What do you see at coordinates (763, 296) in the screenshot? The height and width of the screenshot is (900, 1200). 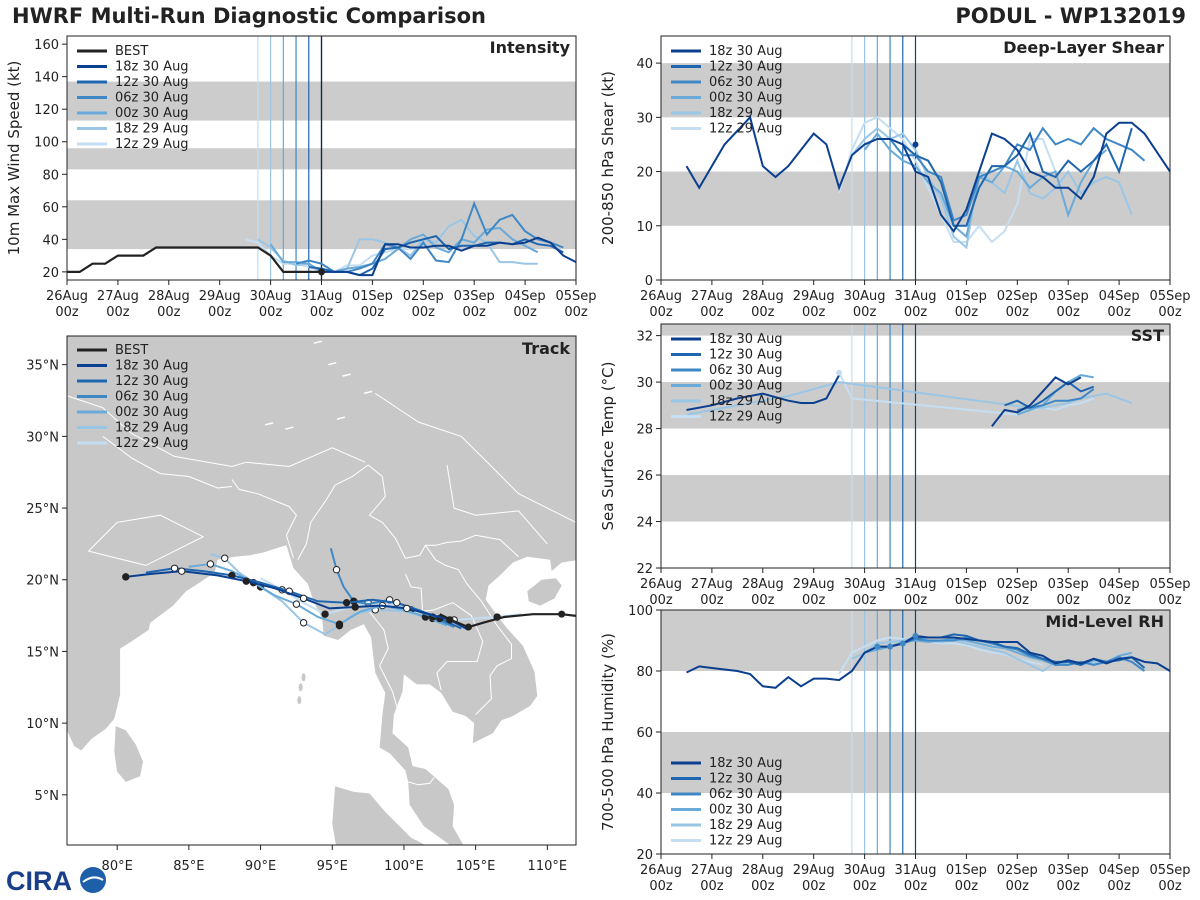 I see `shear-xtick-label: 28Aug` at bounding box center [763, 296].